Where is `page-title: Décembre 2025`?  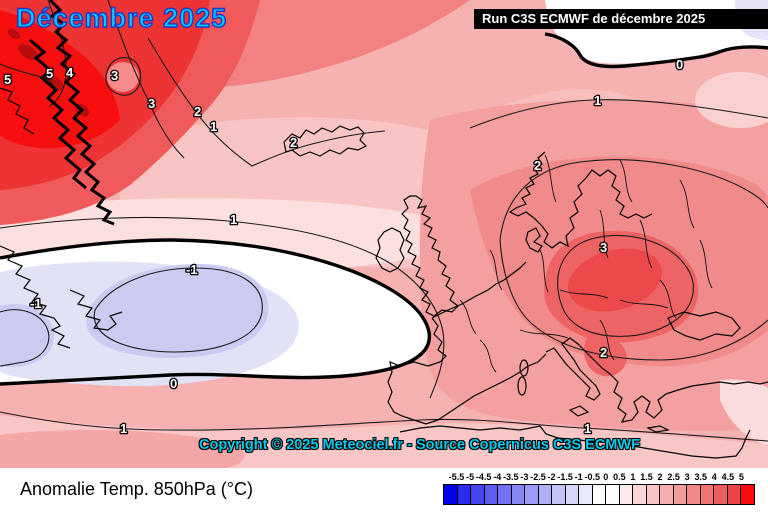
page-title: Décembre 2025 is located at coordinates (121, 17).